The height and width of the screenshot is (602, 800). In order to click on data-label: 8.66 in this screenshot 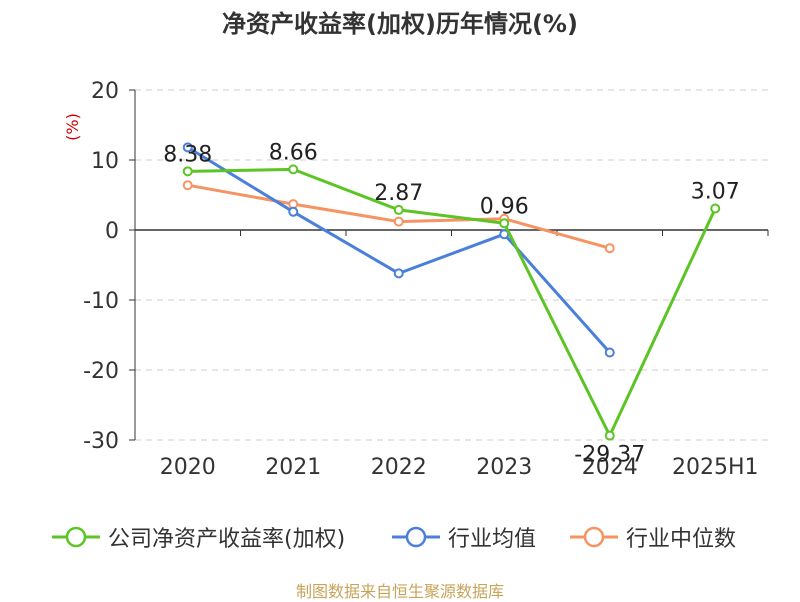, I will do `click(293, 152)`.